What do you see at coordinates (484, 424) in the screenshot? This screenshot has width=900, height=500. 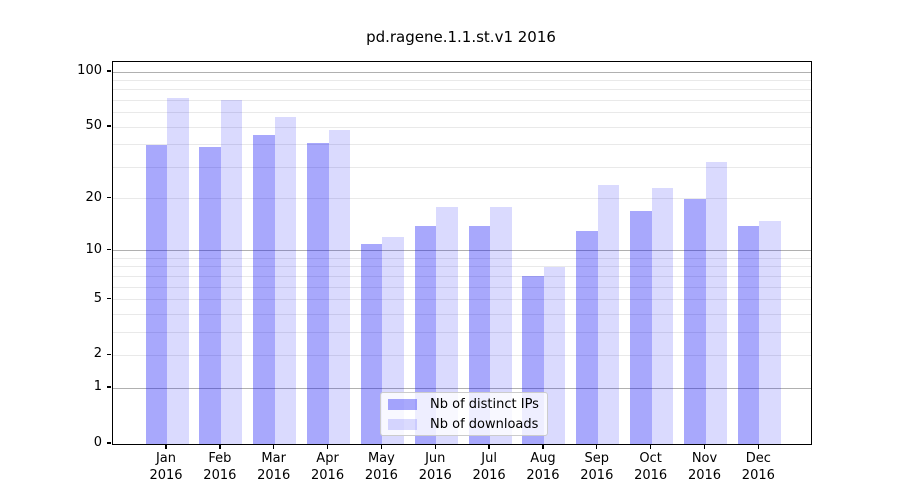 I see `legend-label-downloads: Nb of downloads` at bounding box center [484, 424].